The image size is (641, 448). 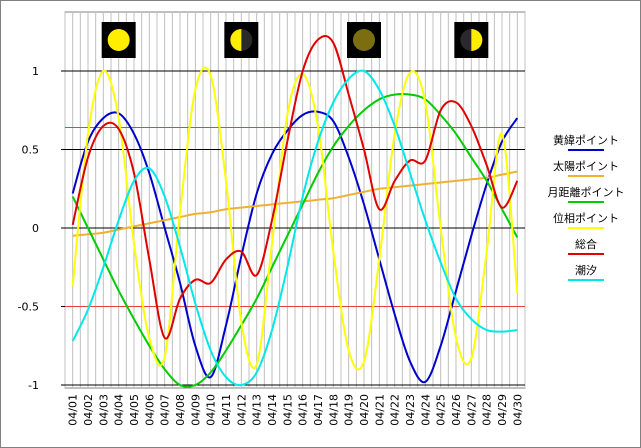 What do you see at coordinates (349, 410) in the screenshot?
I see `x-tick-label: 04/19` at bounding box center [349, 410].